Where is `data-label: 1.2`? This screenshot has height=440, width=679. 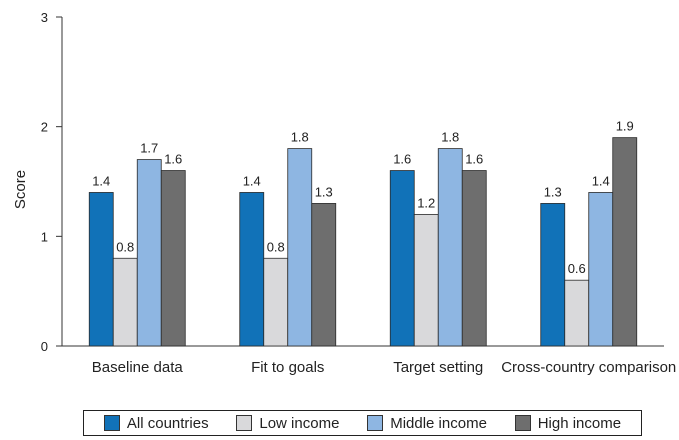
data-label: 1.2 is located at coordinates (426, 202).